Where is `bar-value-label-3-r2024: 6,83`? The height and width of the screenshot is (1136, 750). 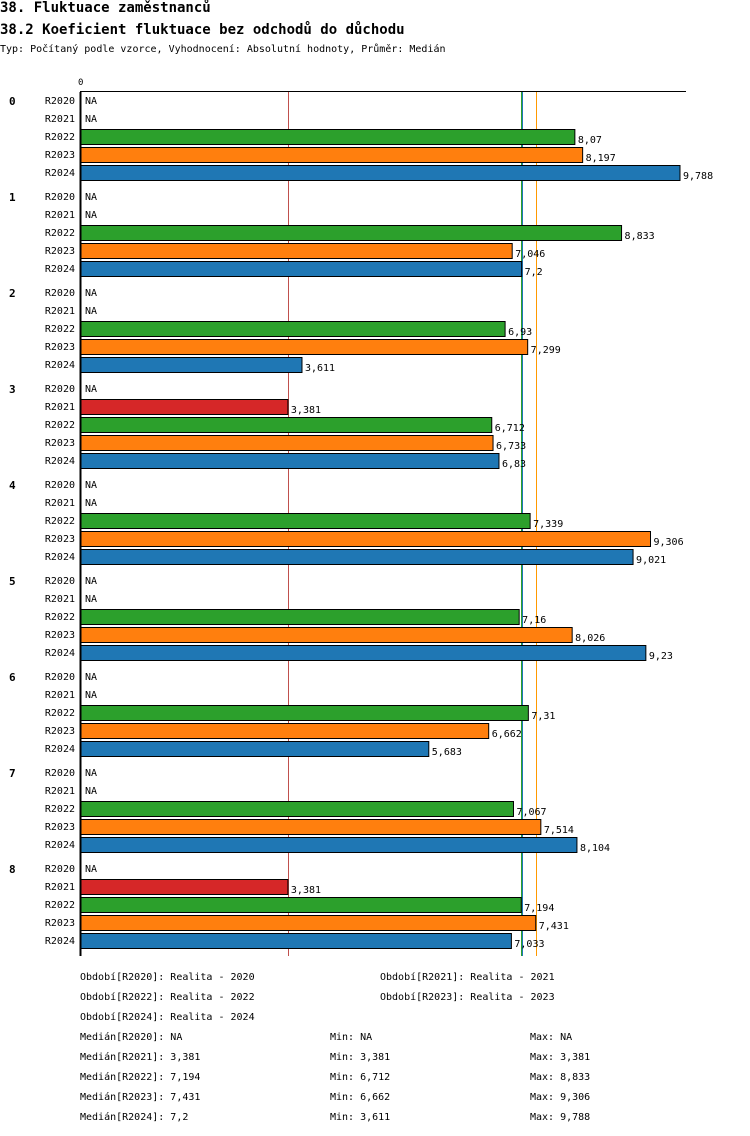
bar-value-label-3-r2024: 6,83 is located at coordinates (514, 464).